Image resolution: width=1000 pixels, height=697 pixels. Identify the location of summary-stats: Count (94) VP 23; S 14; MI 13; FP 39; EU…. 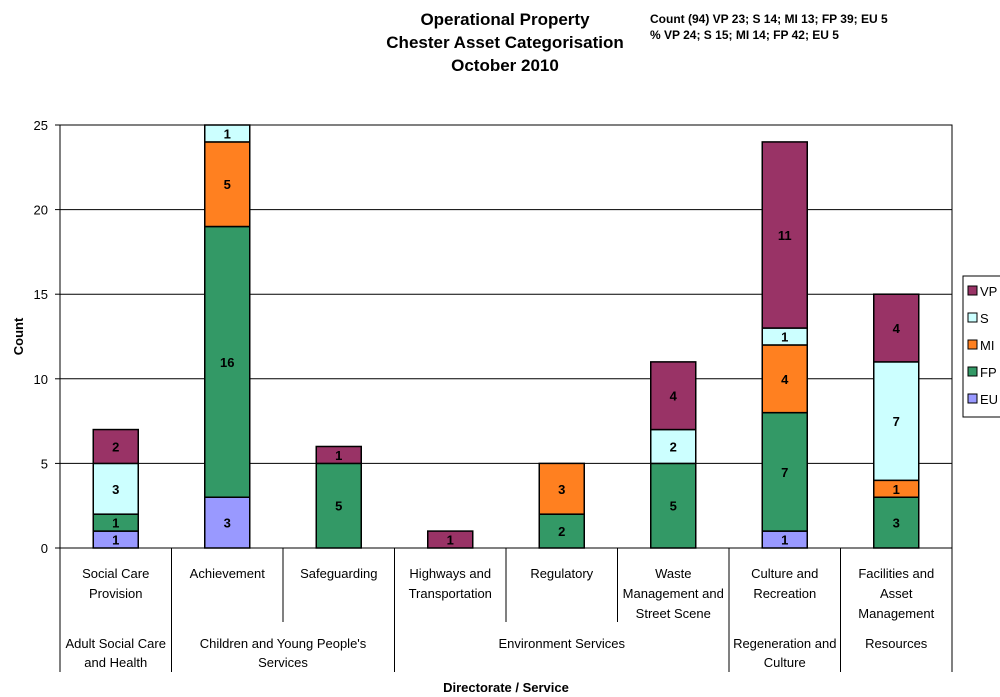
(769, 27).